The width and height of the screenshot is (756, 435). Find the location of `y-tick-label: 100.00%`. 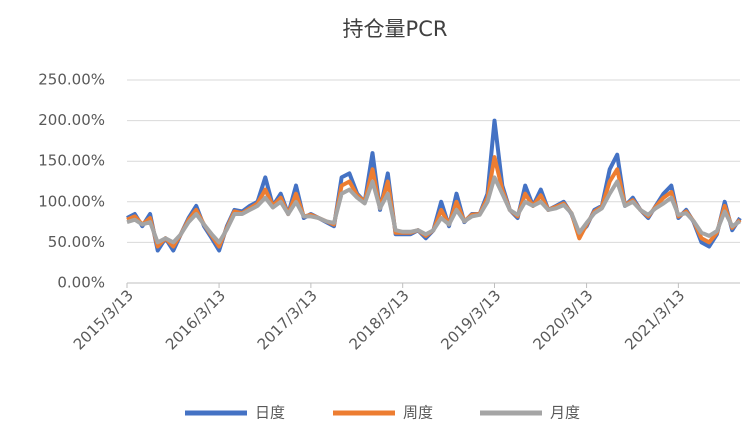

y-tick-label: 100.00% is located at coordinates (71, 201).